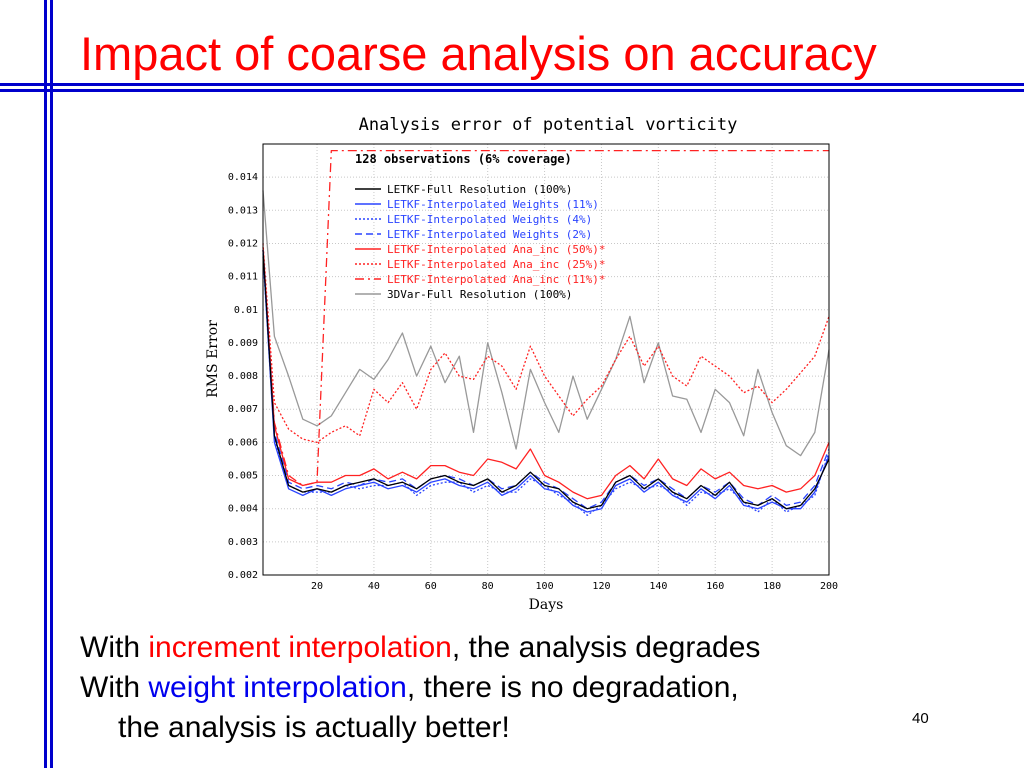 The height and width of the screenshot is (768, 1024). What do you see at coordinates (243, 476) in the screenshot?
I see `y-tick-label: 0.005` at bounding box center [243, 476].